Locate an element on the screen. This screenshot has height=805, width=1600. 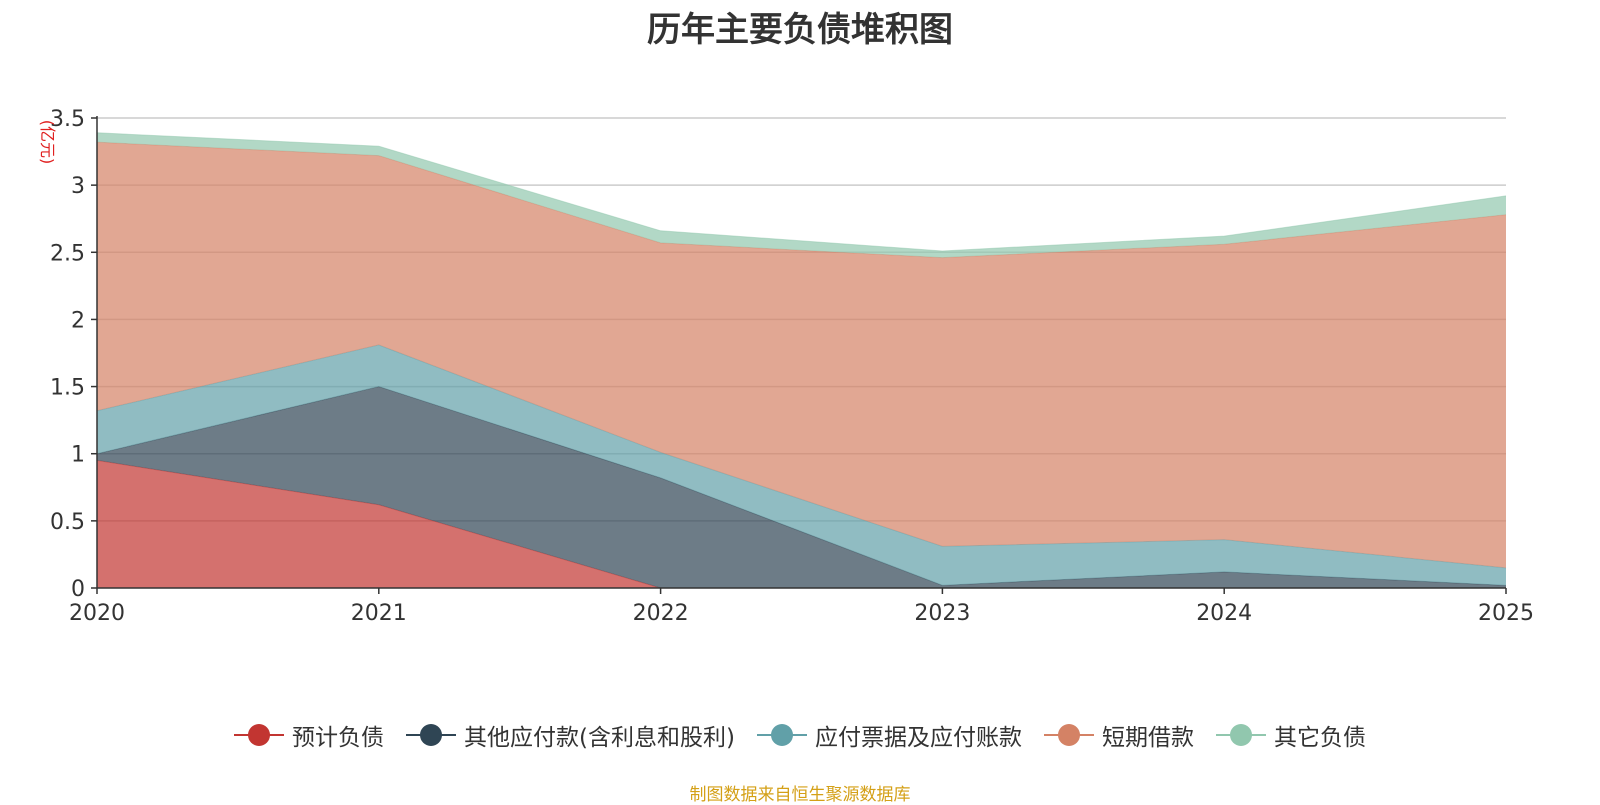
y-tick-label: 0.5 is located at coordinates (67, 522).